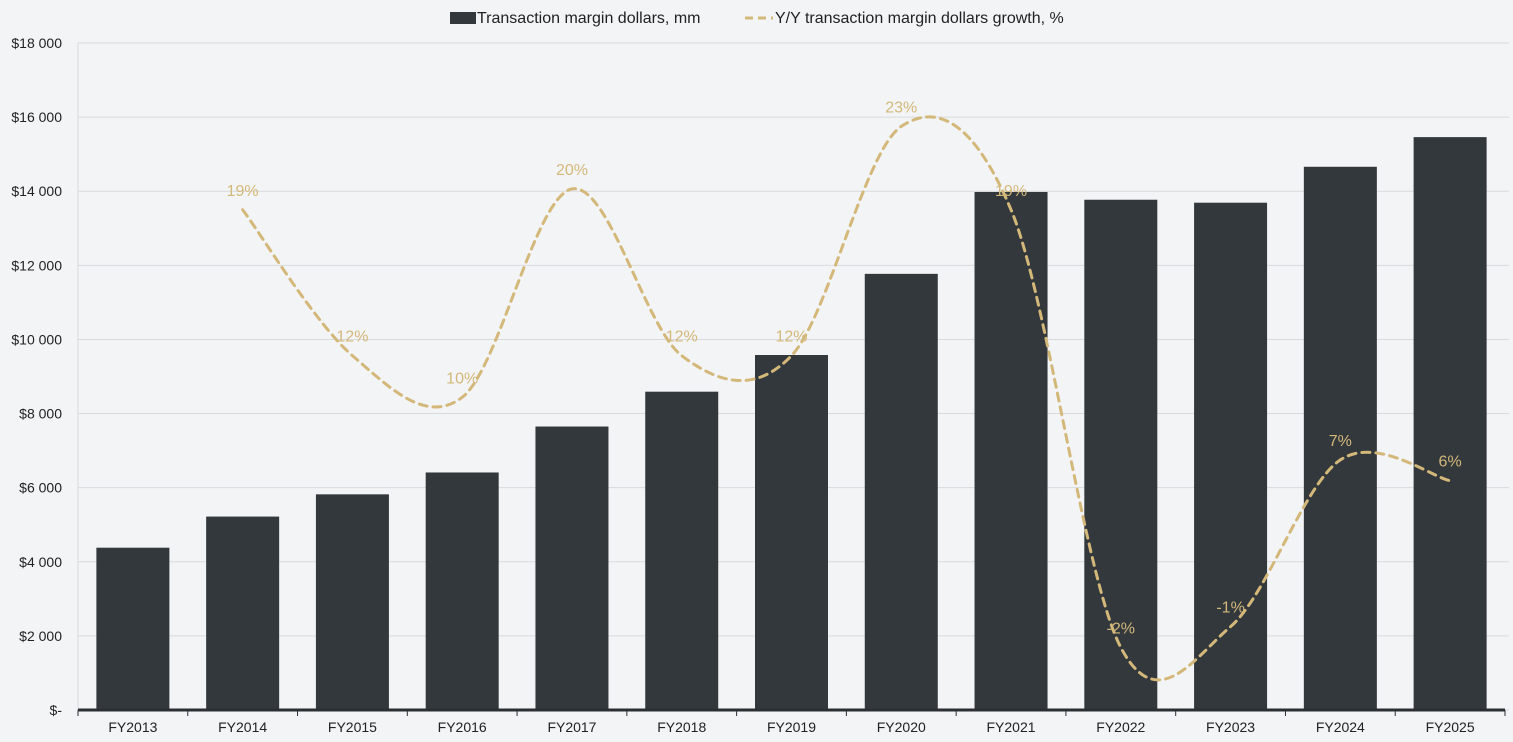  What do you see at coordinates (1450, 727) in the screenshot?
I see `x-tick-label: FY2025` at bounding box center [1450, 727].